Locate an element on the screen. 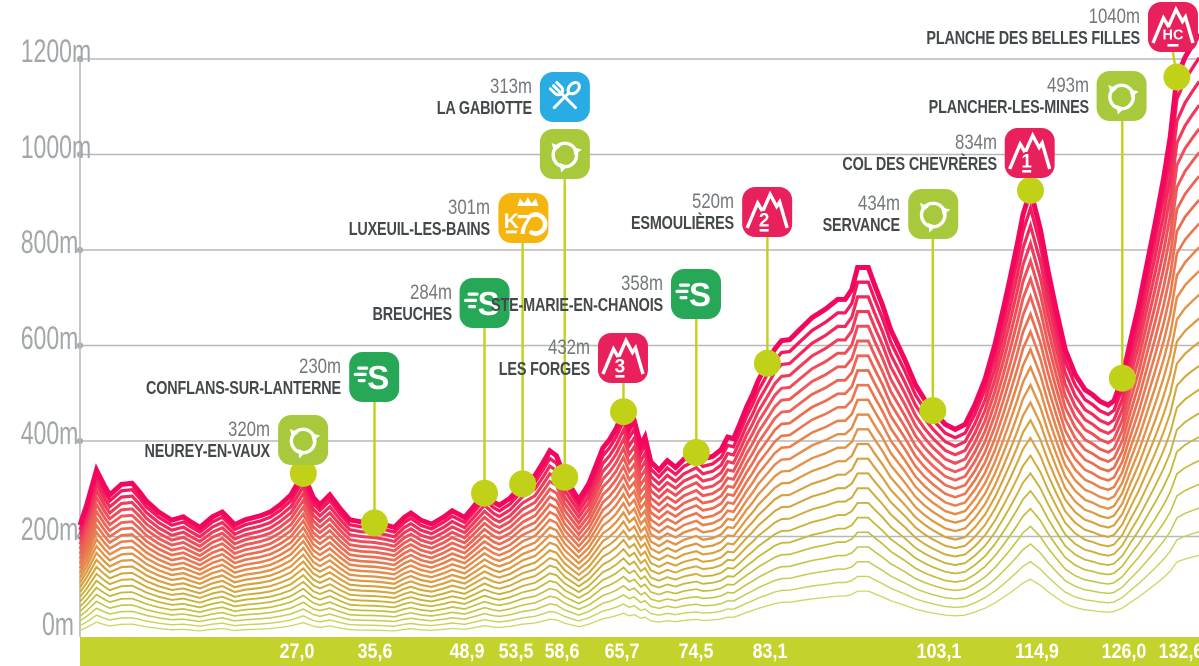  waypoint-elevation: 493m is located at coordinates (1067, 85).